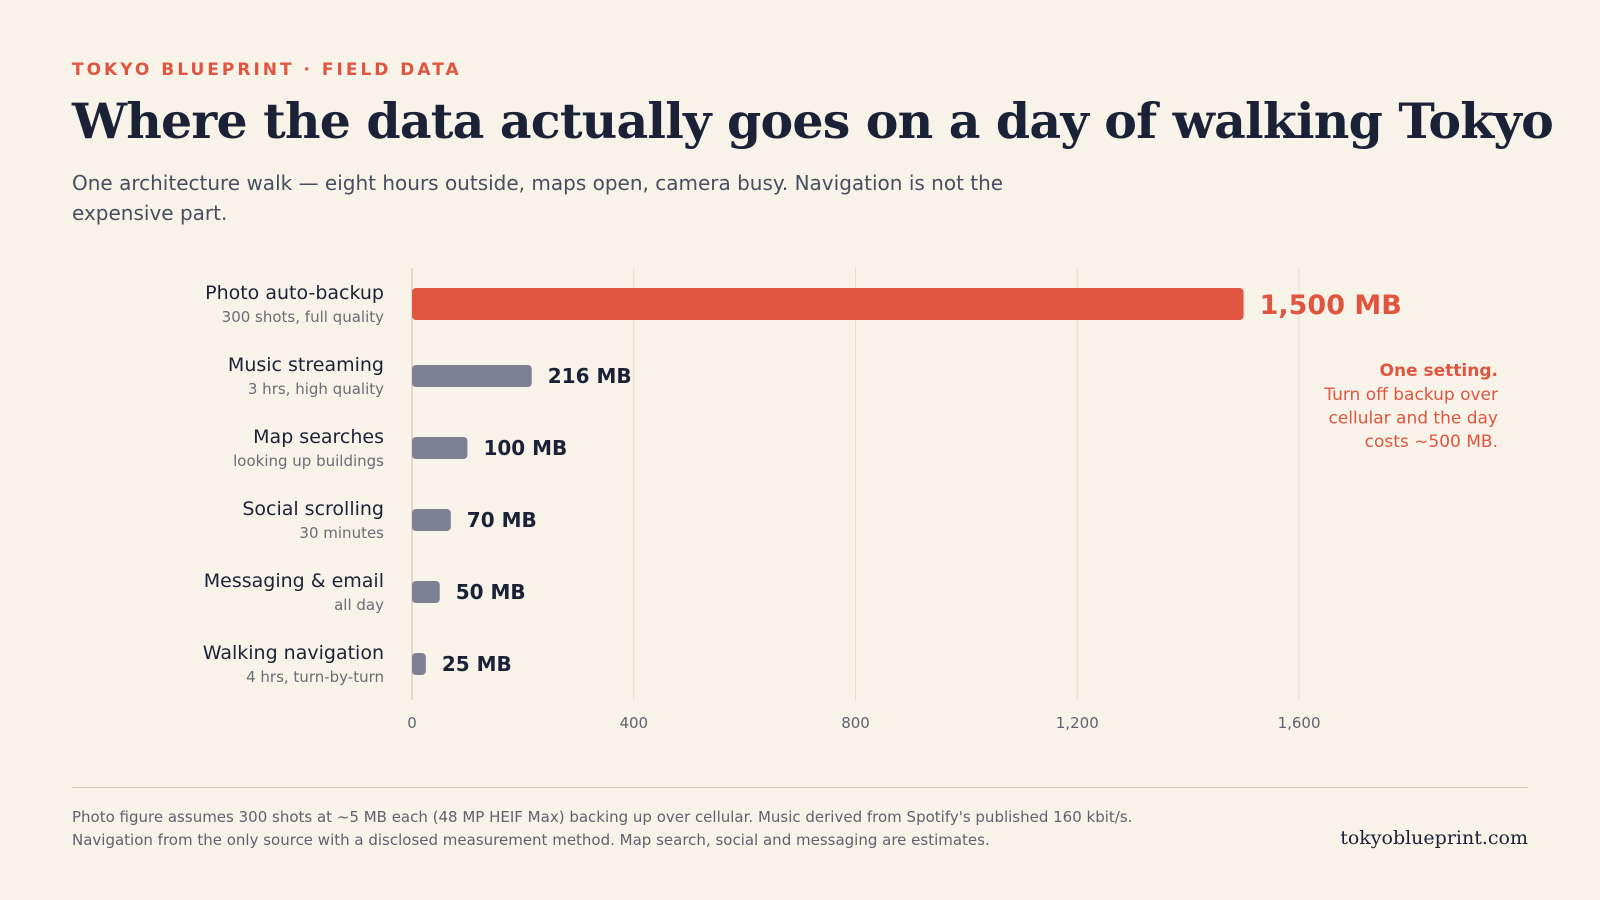 The image size is (1600, 900). What do you see at coordinates (412, 723) in the screenshot?
I see `x-tick-label: 0` at bounding box center [412, 723].